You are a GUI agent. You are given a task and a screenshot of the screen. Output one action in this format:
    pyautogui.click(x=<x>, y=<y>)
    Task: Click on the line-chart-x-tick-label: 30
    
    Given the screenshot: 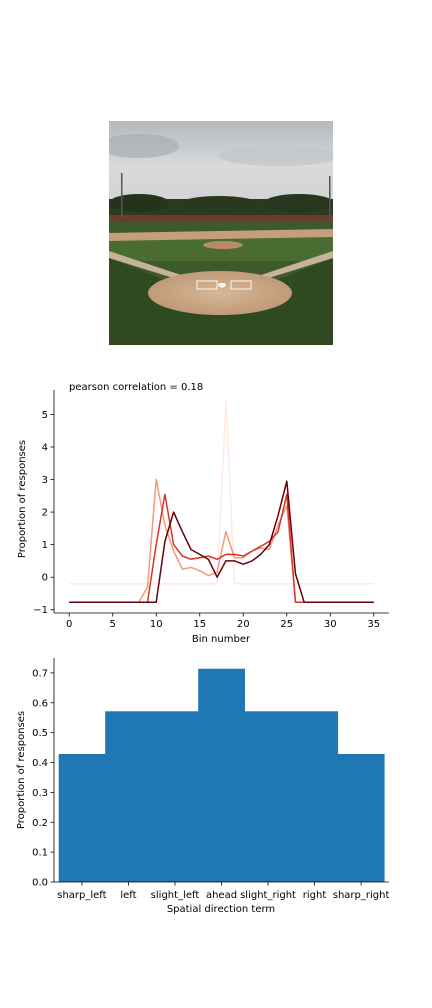 What is the action you would take?
    pyautogui.click(x=330, y=624)
    